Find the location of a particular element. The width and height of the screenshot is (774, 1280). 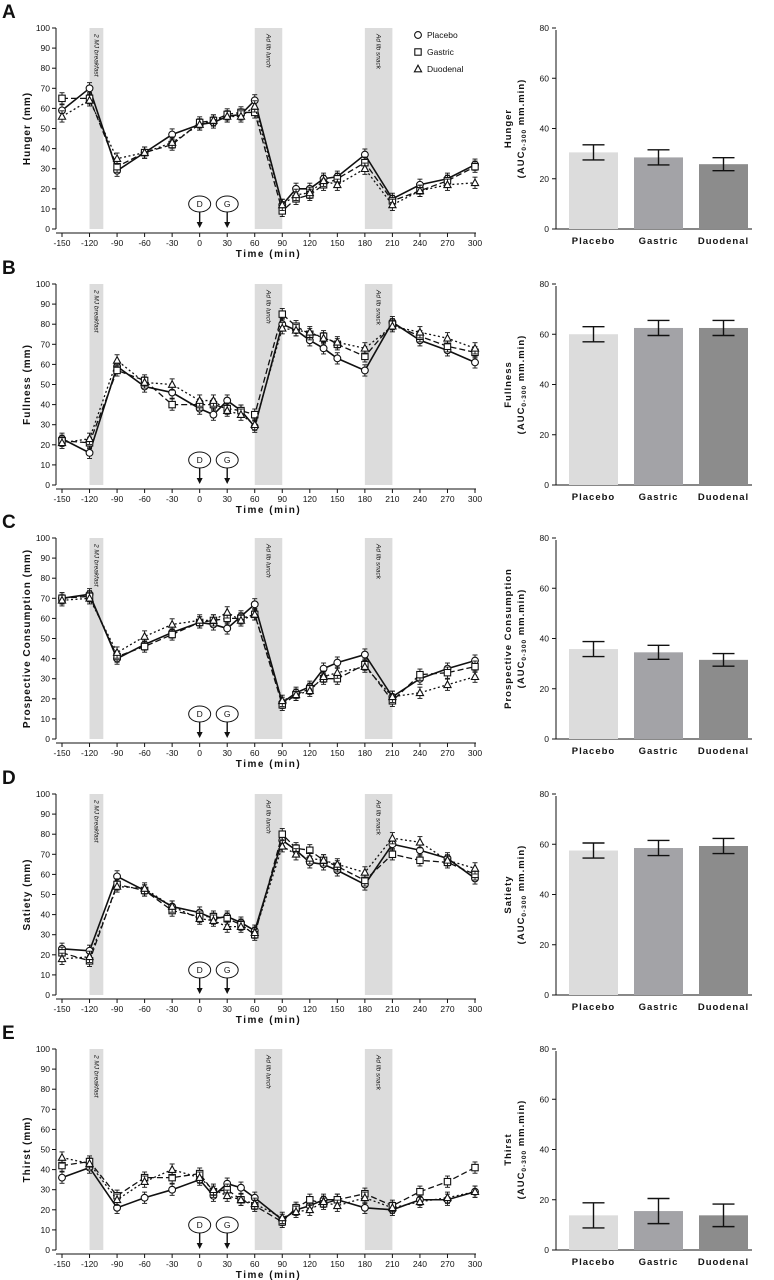

y-tick-label: 30 is located at coordinates (46, 1190).